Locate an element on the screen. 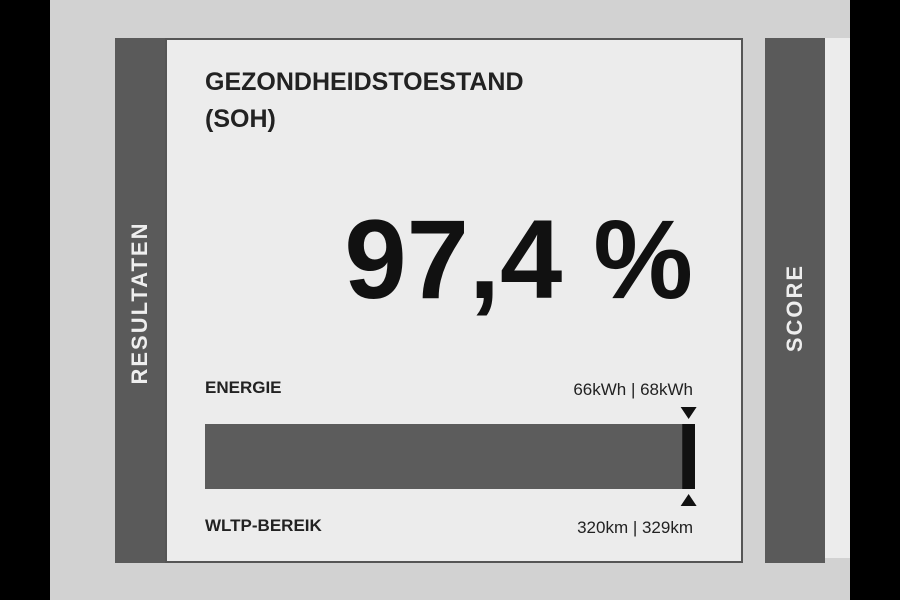 This screenshot has width=900, height=600. range-label: WLTP-BEREIK is located at coordinates (263, 525).